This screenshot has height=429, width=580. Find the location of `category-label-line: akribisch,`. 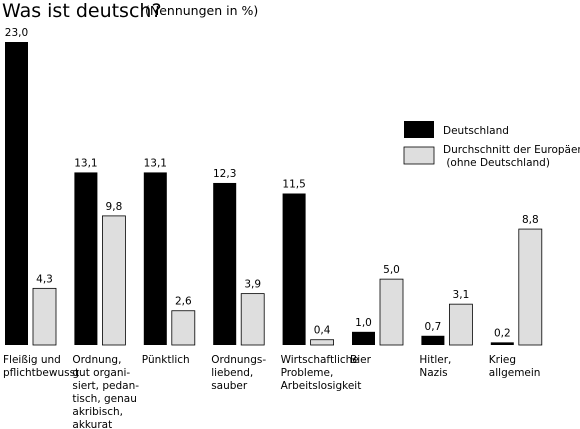

category-label-line: akribisch, is located at coordinates (97, 412).